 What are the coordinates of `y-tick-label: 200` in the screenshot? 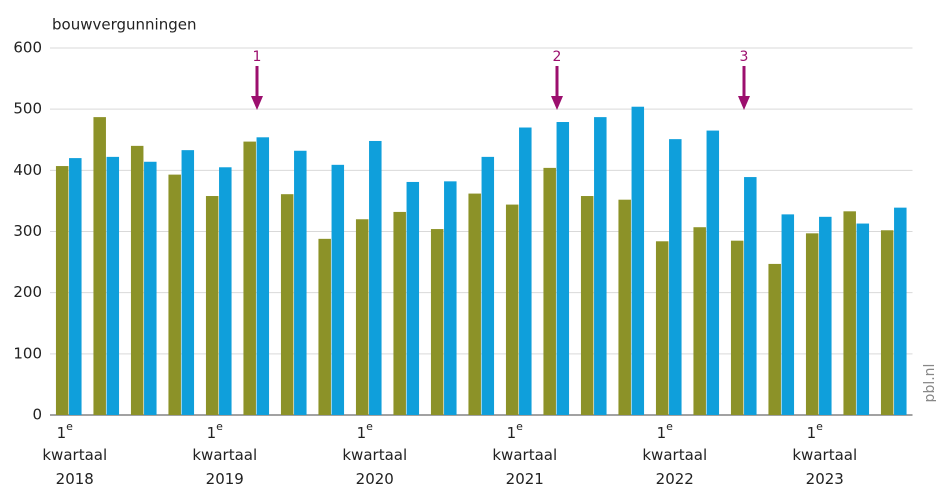 It's located at (27, 292).